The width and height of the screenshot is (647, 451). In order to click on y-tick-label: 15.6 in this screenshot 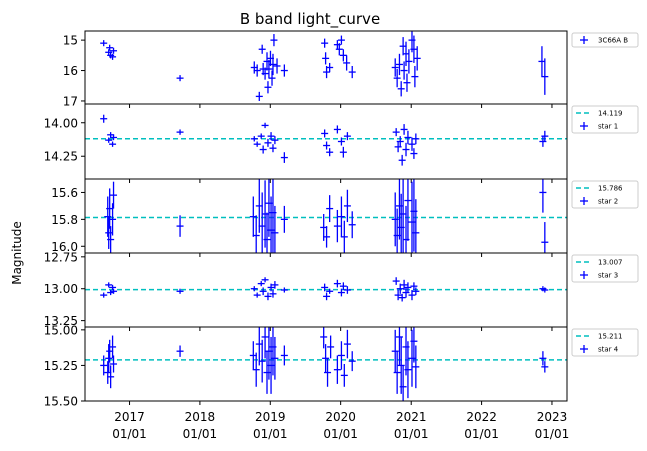, I will do `click(64, 193)`.